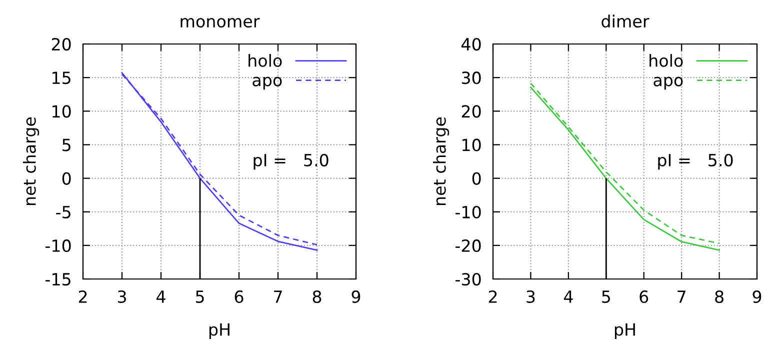 This screenshot has height=352, width=776. What do you see at coordinates (63, 212) in the screenshot?
I see `y-tick-label: -5` at bounding box center [63, 212].